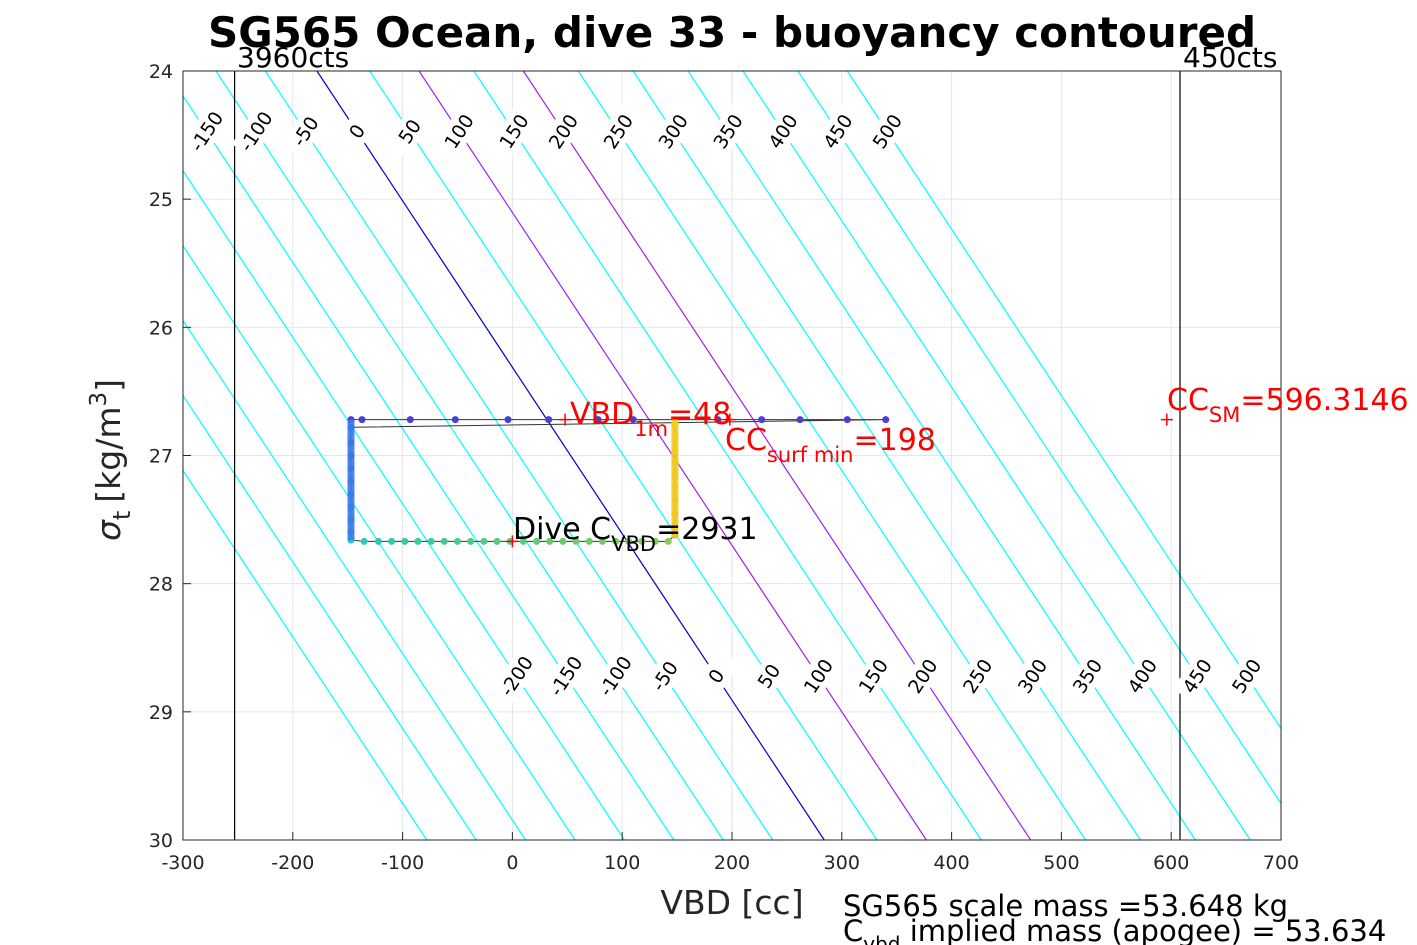 The height and width of the screenshot is (945, 1417). I want to click on x-tick-label: 400, so click(951, 863).